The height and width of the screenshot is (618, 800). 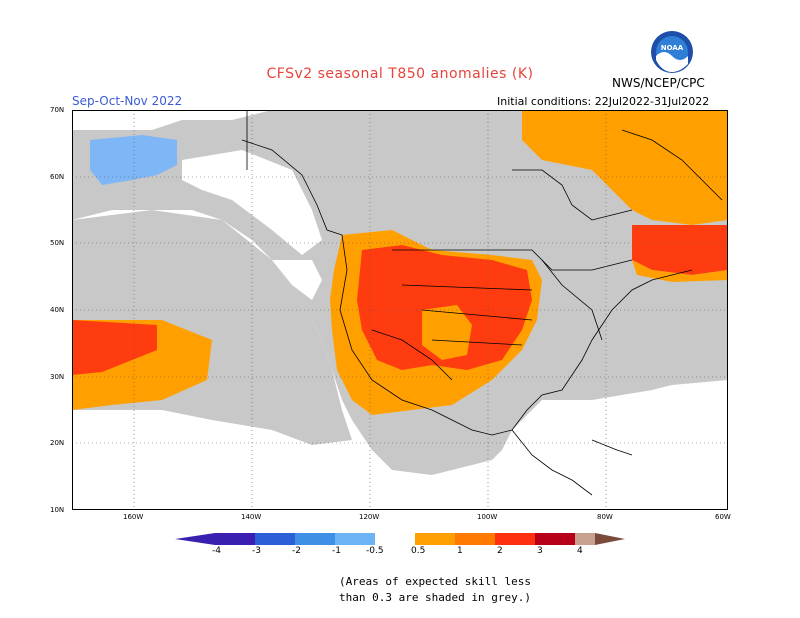 What do you see at coordinates (256, 551) in the screenshot?
I see `colorbar-label: -3` at bounding box center [256, 551].